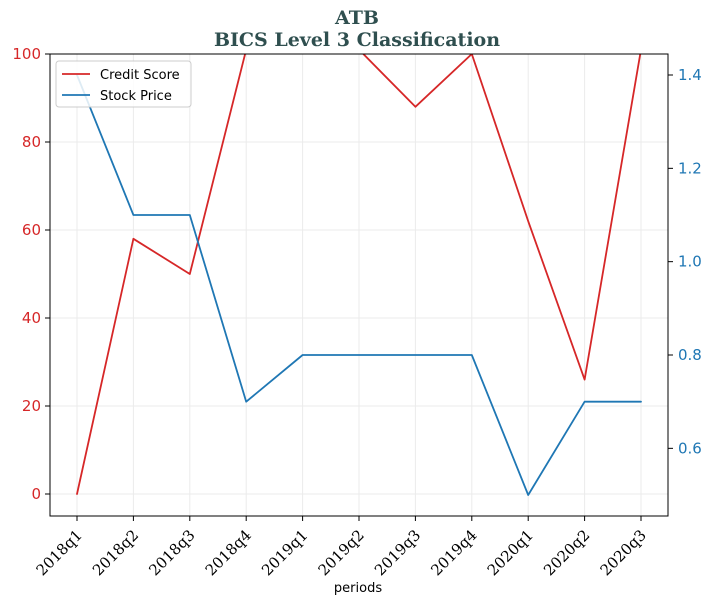  I want to click on x-tick-label: 2019q1, so click(284, 552).